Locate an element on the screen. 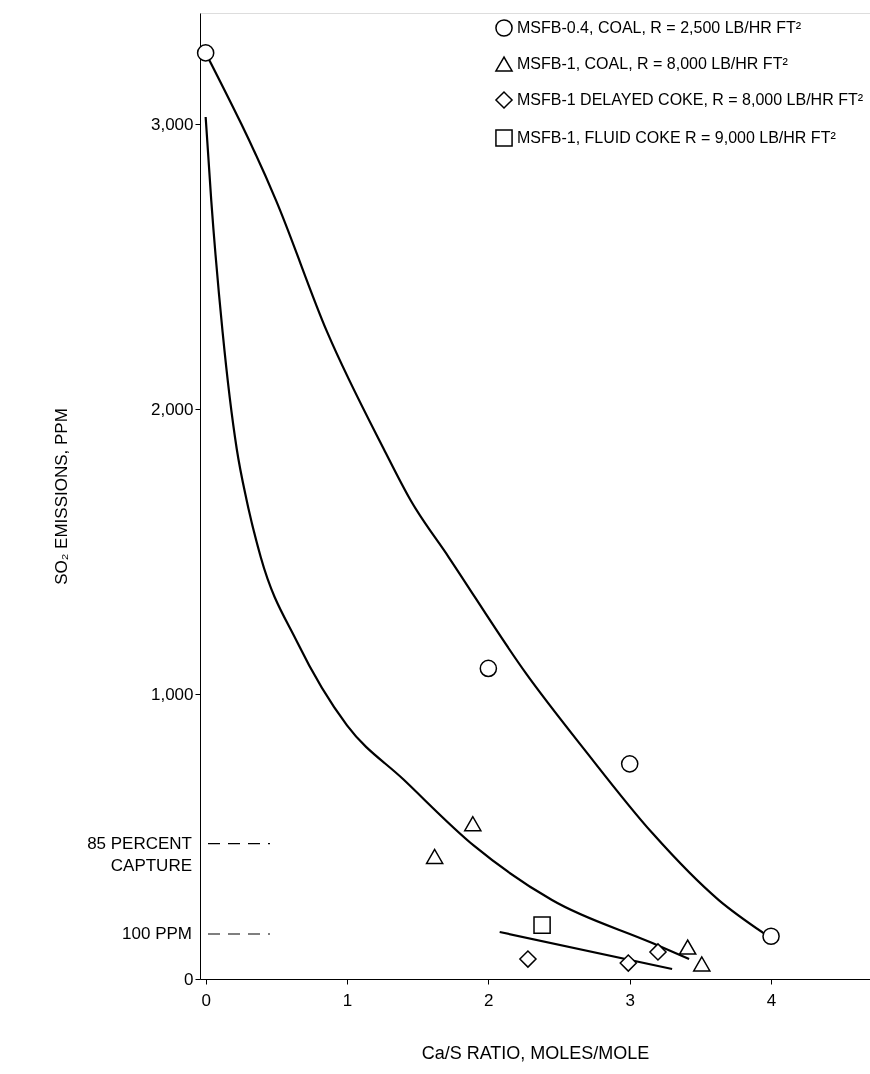  y-tick-label: 2,000 is located at coordinates (172, 409).